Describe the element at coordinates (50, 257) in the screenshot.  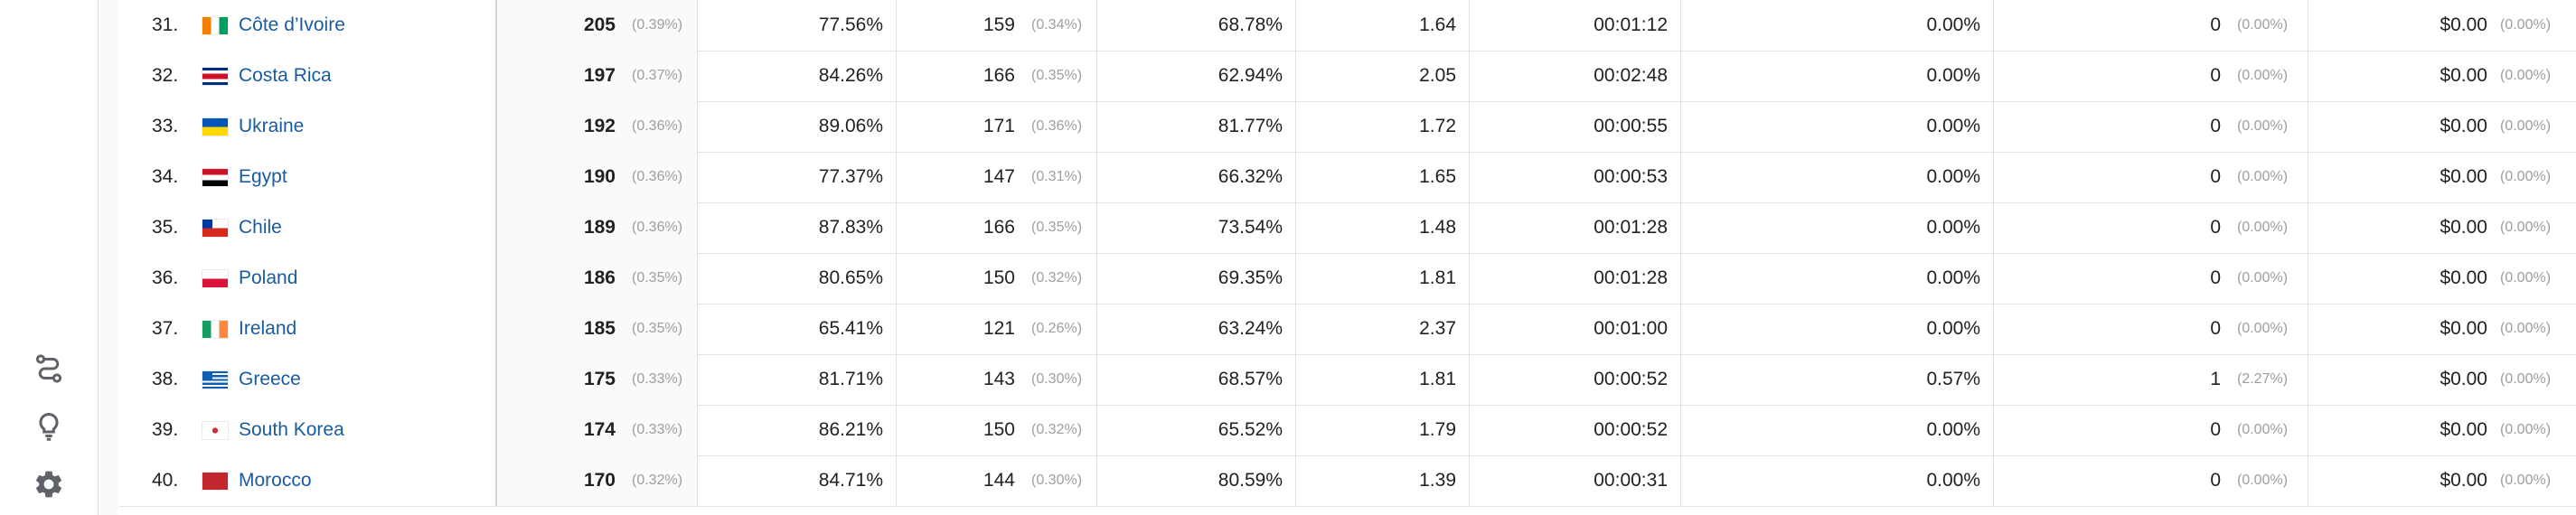
I see `left-sidebar` at that location.